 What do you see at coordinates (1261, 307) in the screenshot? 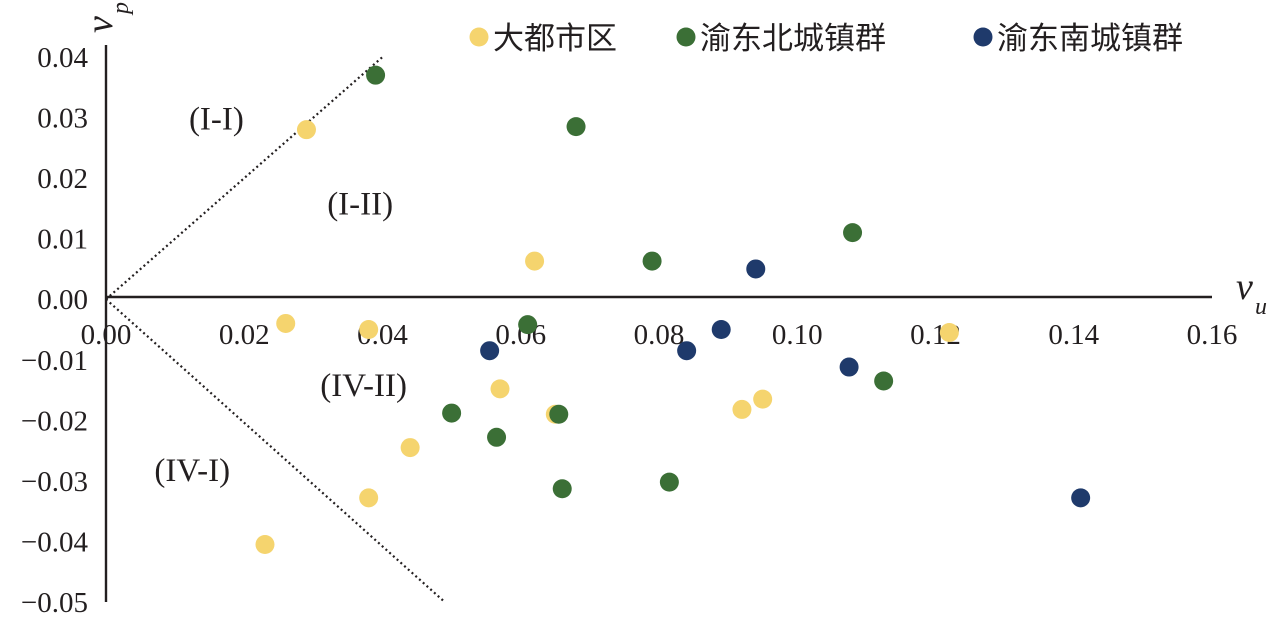
I see `x-axis-title-sub: u` at bounding box center [1261, 307].